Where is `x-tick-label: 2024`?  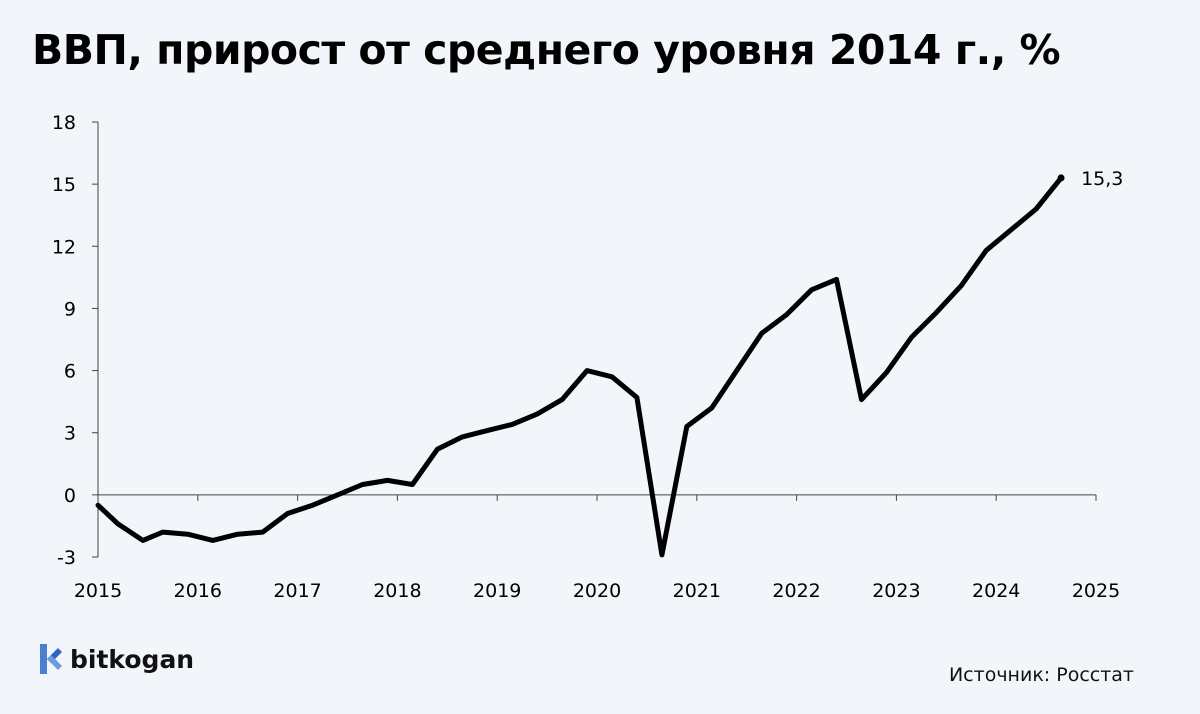 x-tick-label: 2024 is located at coordinates (996, 591).